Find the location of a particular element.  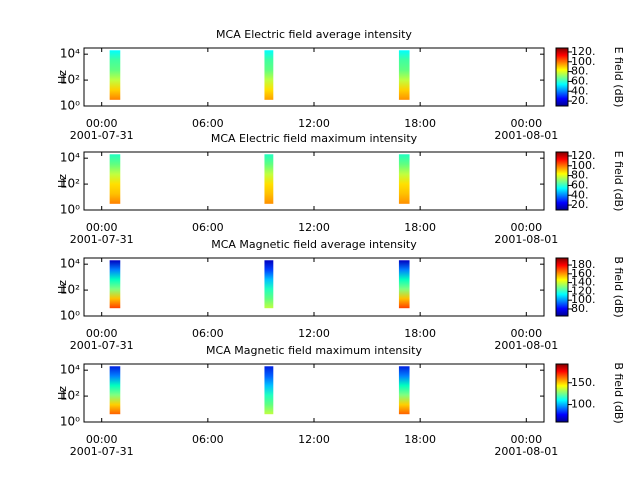

colorbar-tick-label: 140. is located at coordinates (583, 282).